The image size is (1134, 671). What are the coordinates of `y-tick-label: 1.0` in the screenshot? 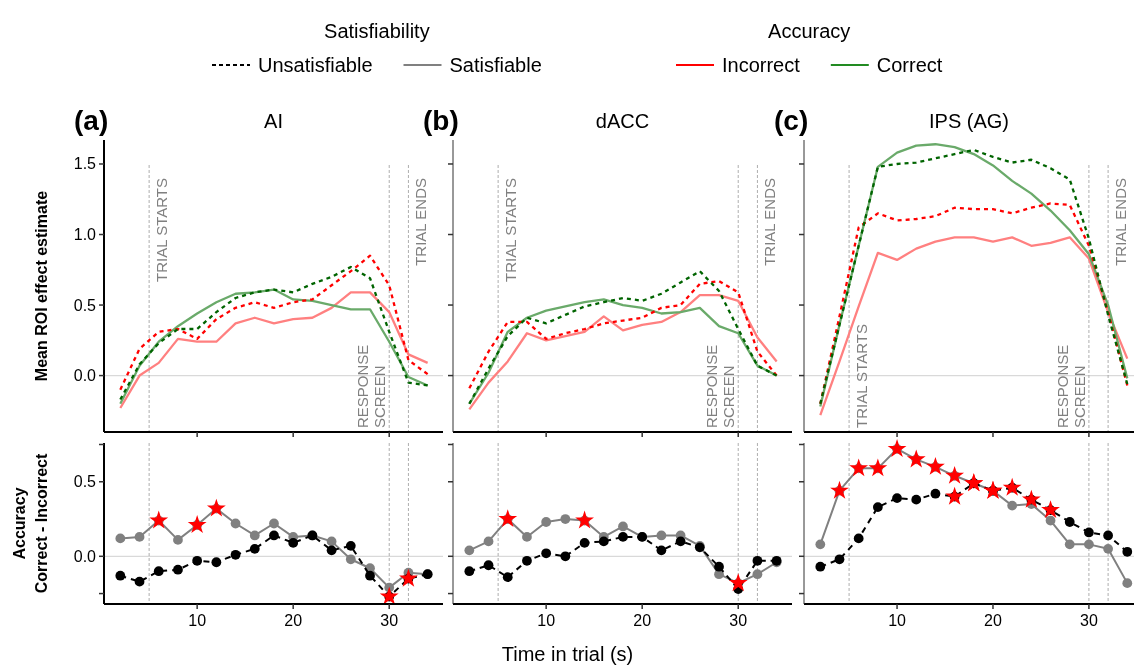 It's located at (85, 235).